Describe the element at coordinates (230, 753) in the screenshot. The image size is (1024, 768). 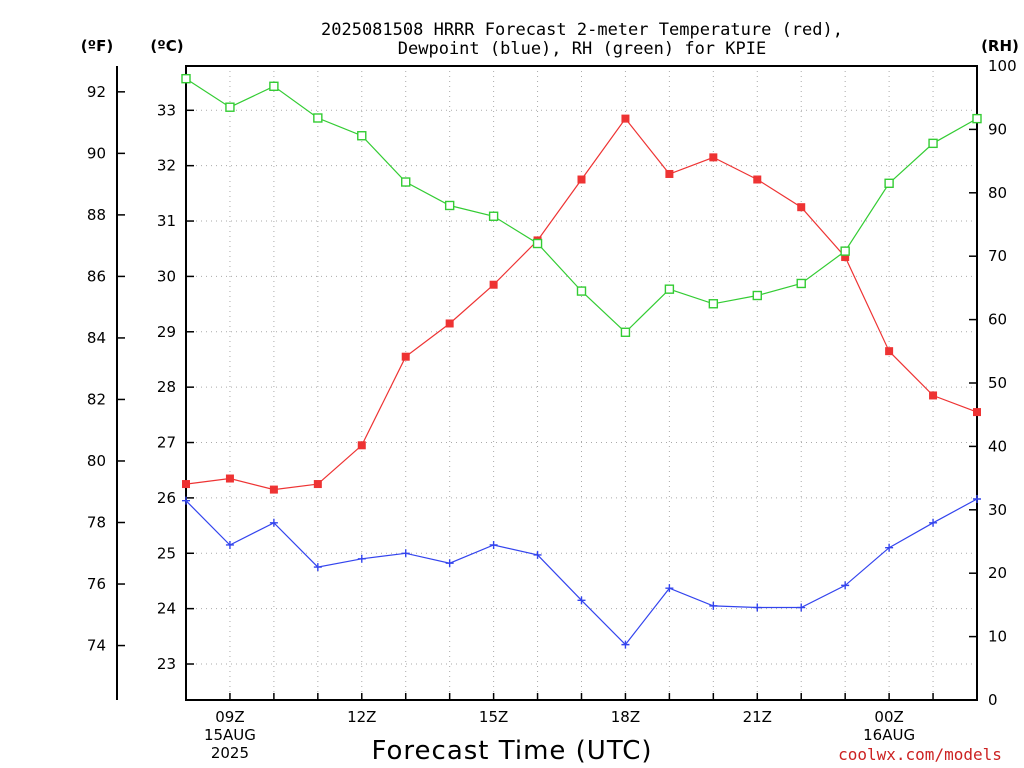
I see `x-tick-label: 2025` at that location.